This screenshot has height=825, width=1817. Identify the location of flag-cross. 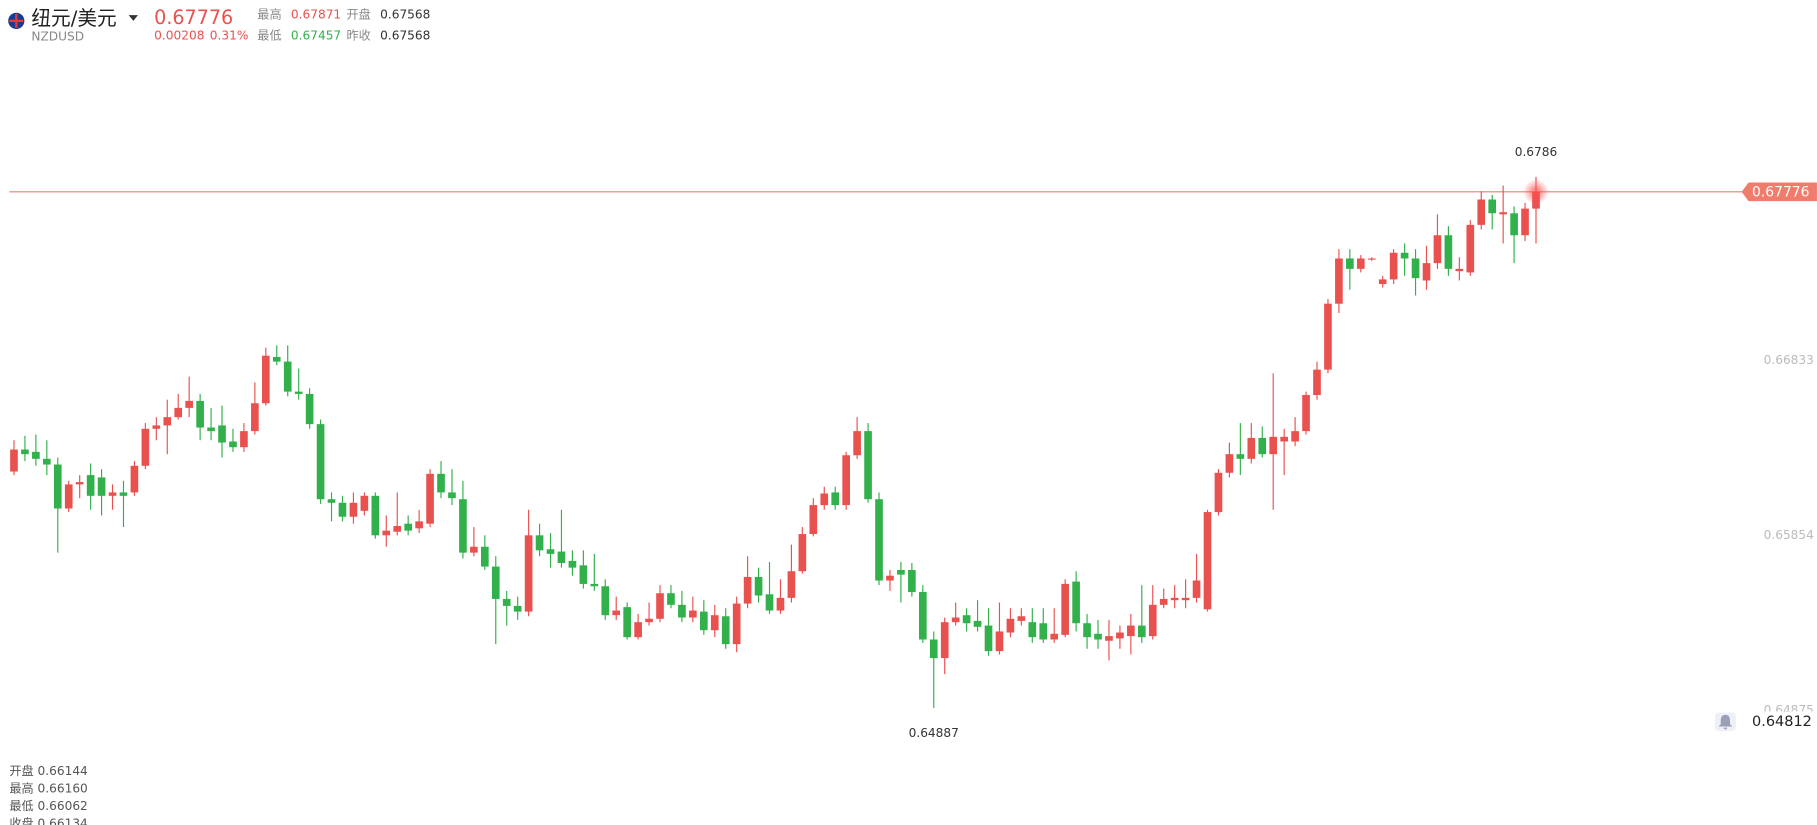
(16, 20).